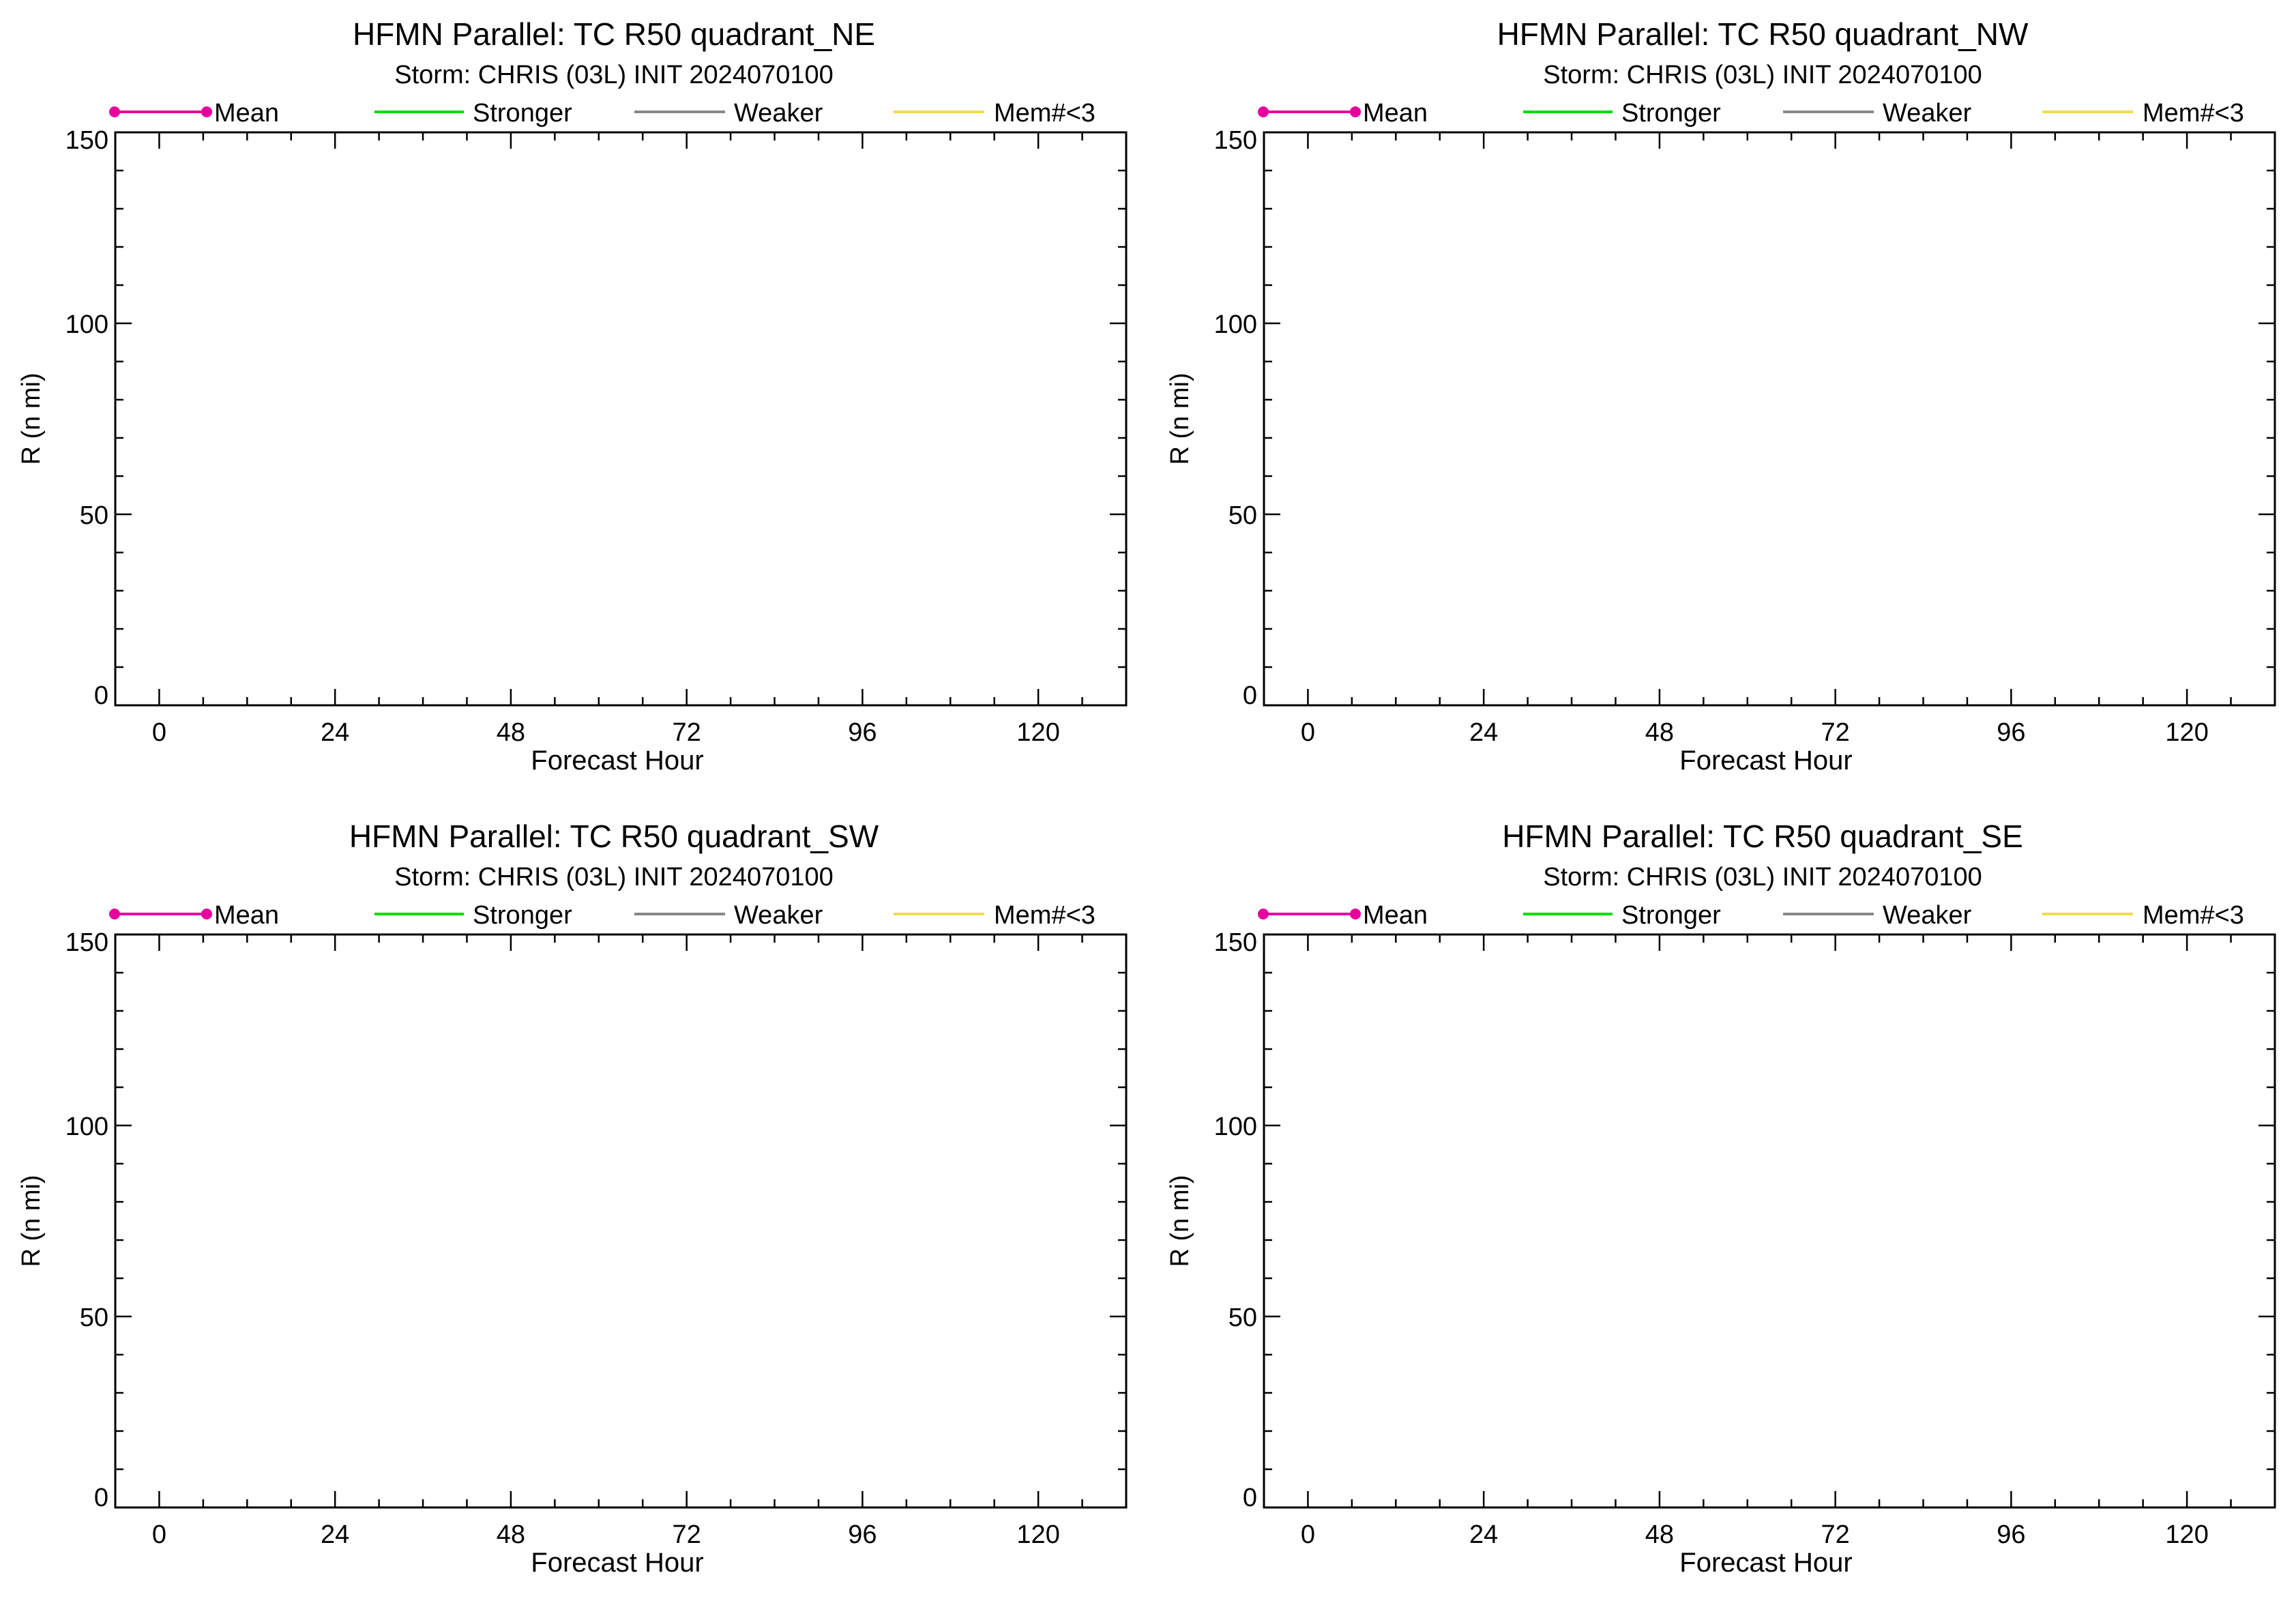  I want to click on chart-title: HFMN Parallel: TC R50 quadrant_NE, so click(614, 34).